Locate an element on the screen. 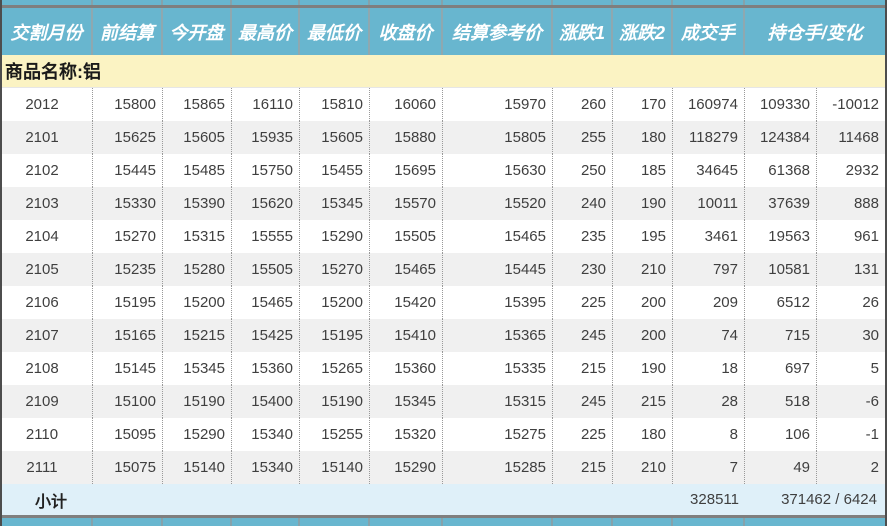 The image size is (887, 526). subtotal-open-interest-change: 371462 / 6424 is located at coordinates (829, 499).